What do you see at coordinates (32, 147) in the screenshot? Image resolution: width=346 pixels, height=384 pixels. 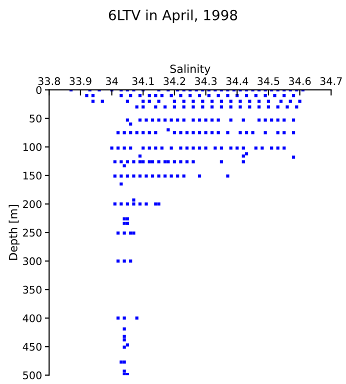 I see `y-tick-label: 100` at bounding box center [32, 147].